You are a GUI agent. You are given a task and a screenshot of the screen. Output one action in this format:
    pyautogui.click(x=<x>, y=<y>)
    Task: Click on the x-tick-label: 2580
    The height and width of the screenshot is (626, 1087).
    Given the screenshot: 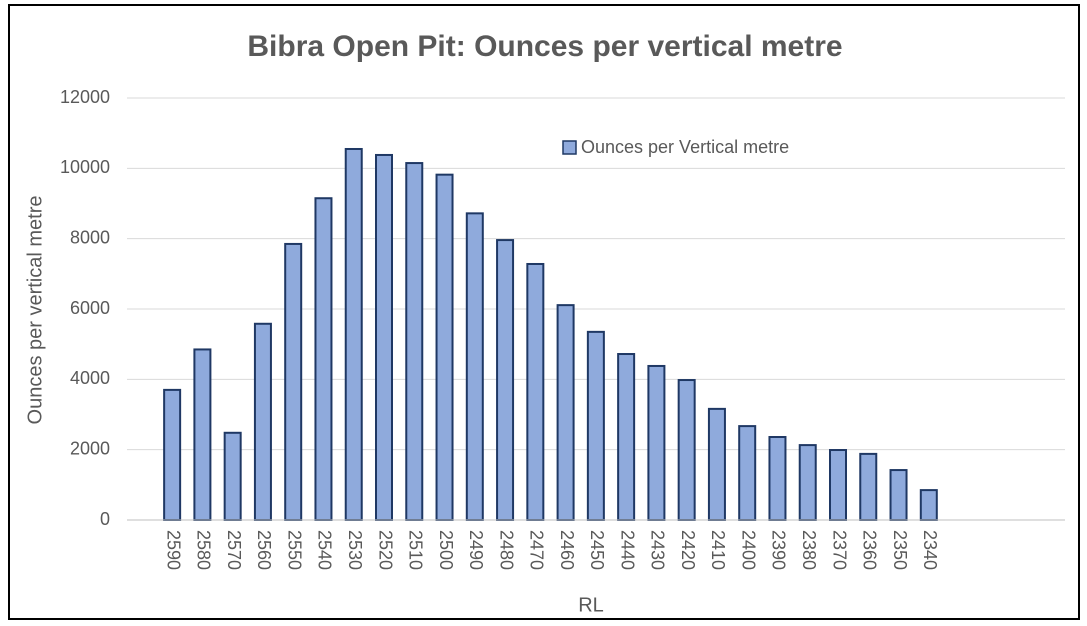 What is the action you would take?
    pyautogui.click(x=204, y=550)
    